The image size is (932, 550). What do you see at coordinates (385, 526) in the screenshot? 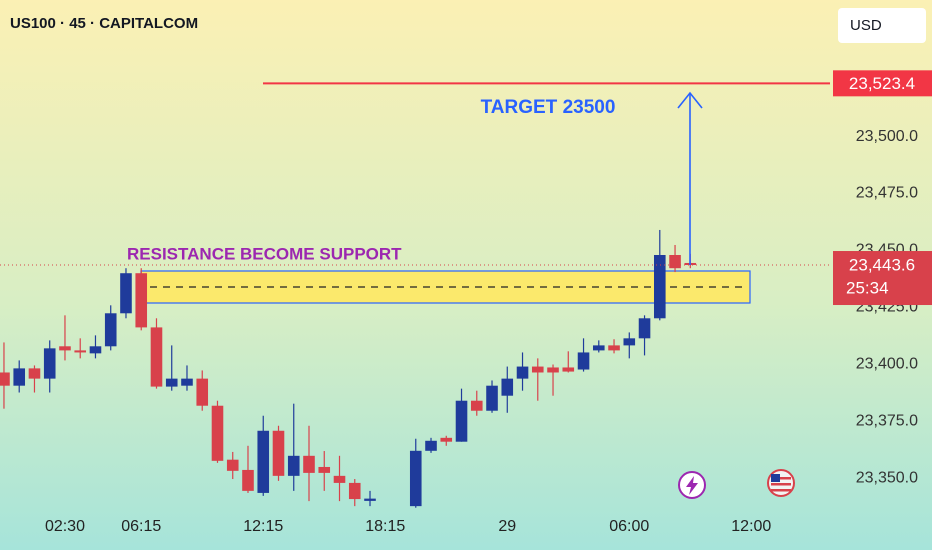
I see `x-tick-label: 18:15` at bounding box center [385, 526].